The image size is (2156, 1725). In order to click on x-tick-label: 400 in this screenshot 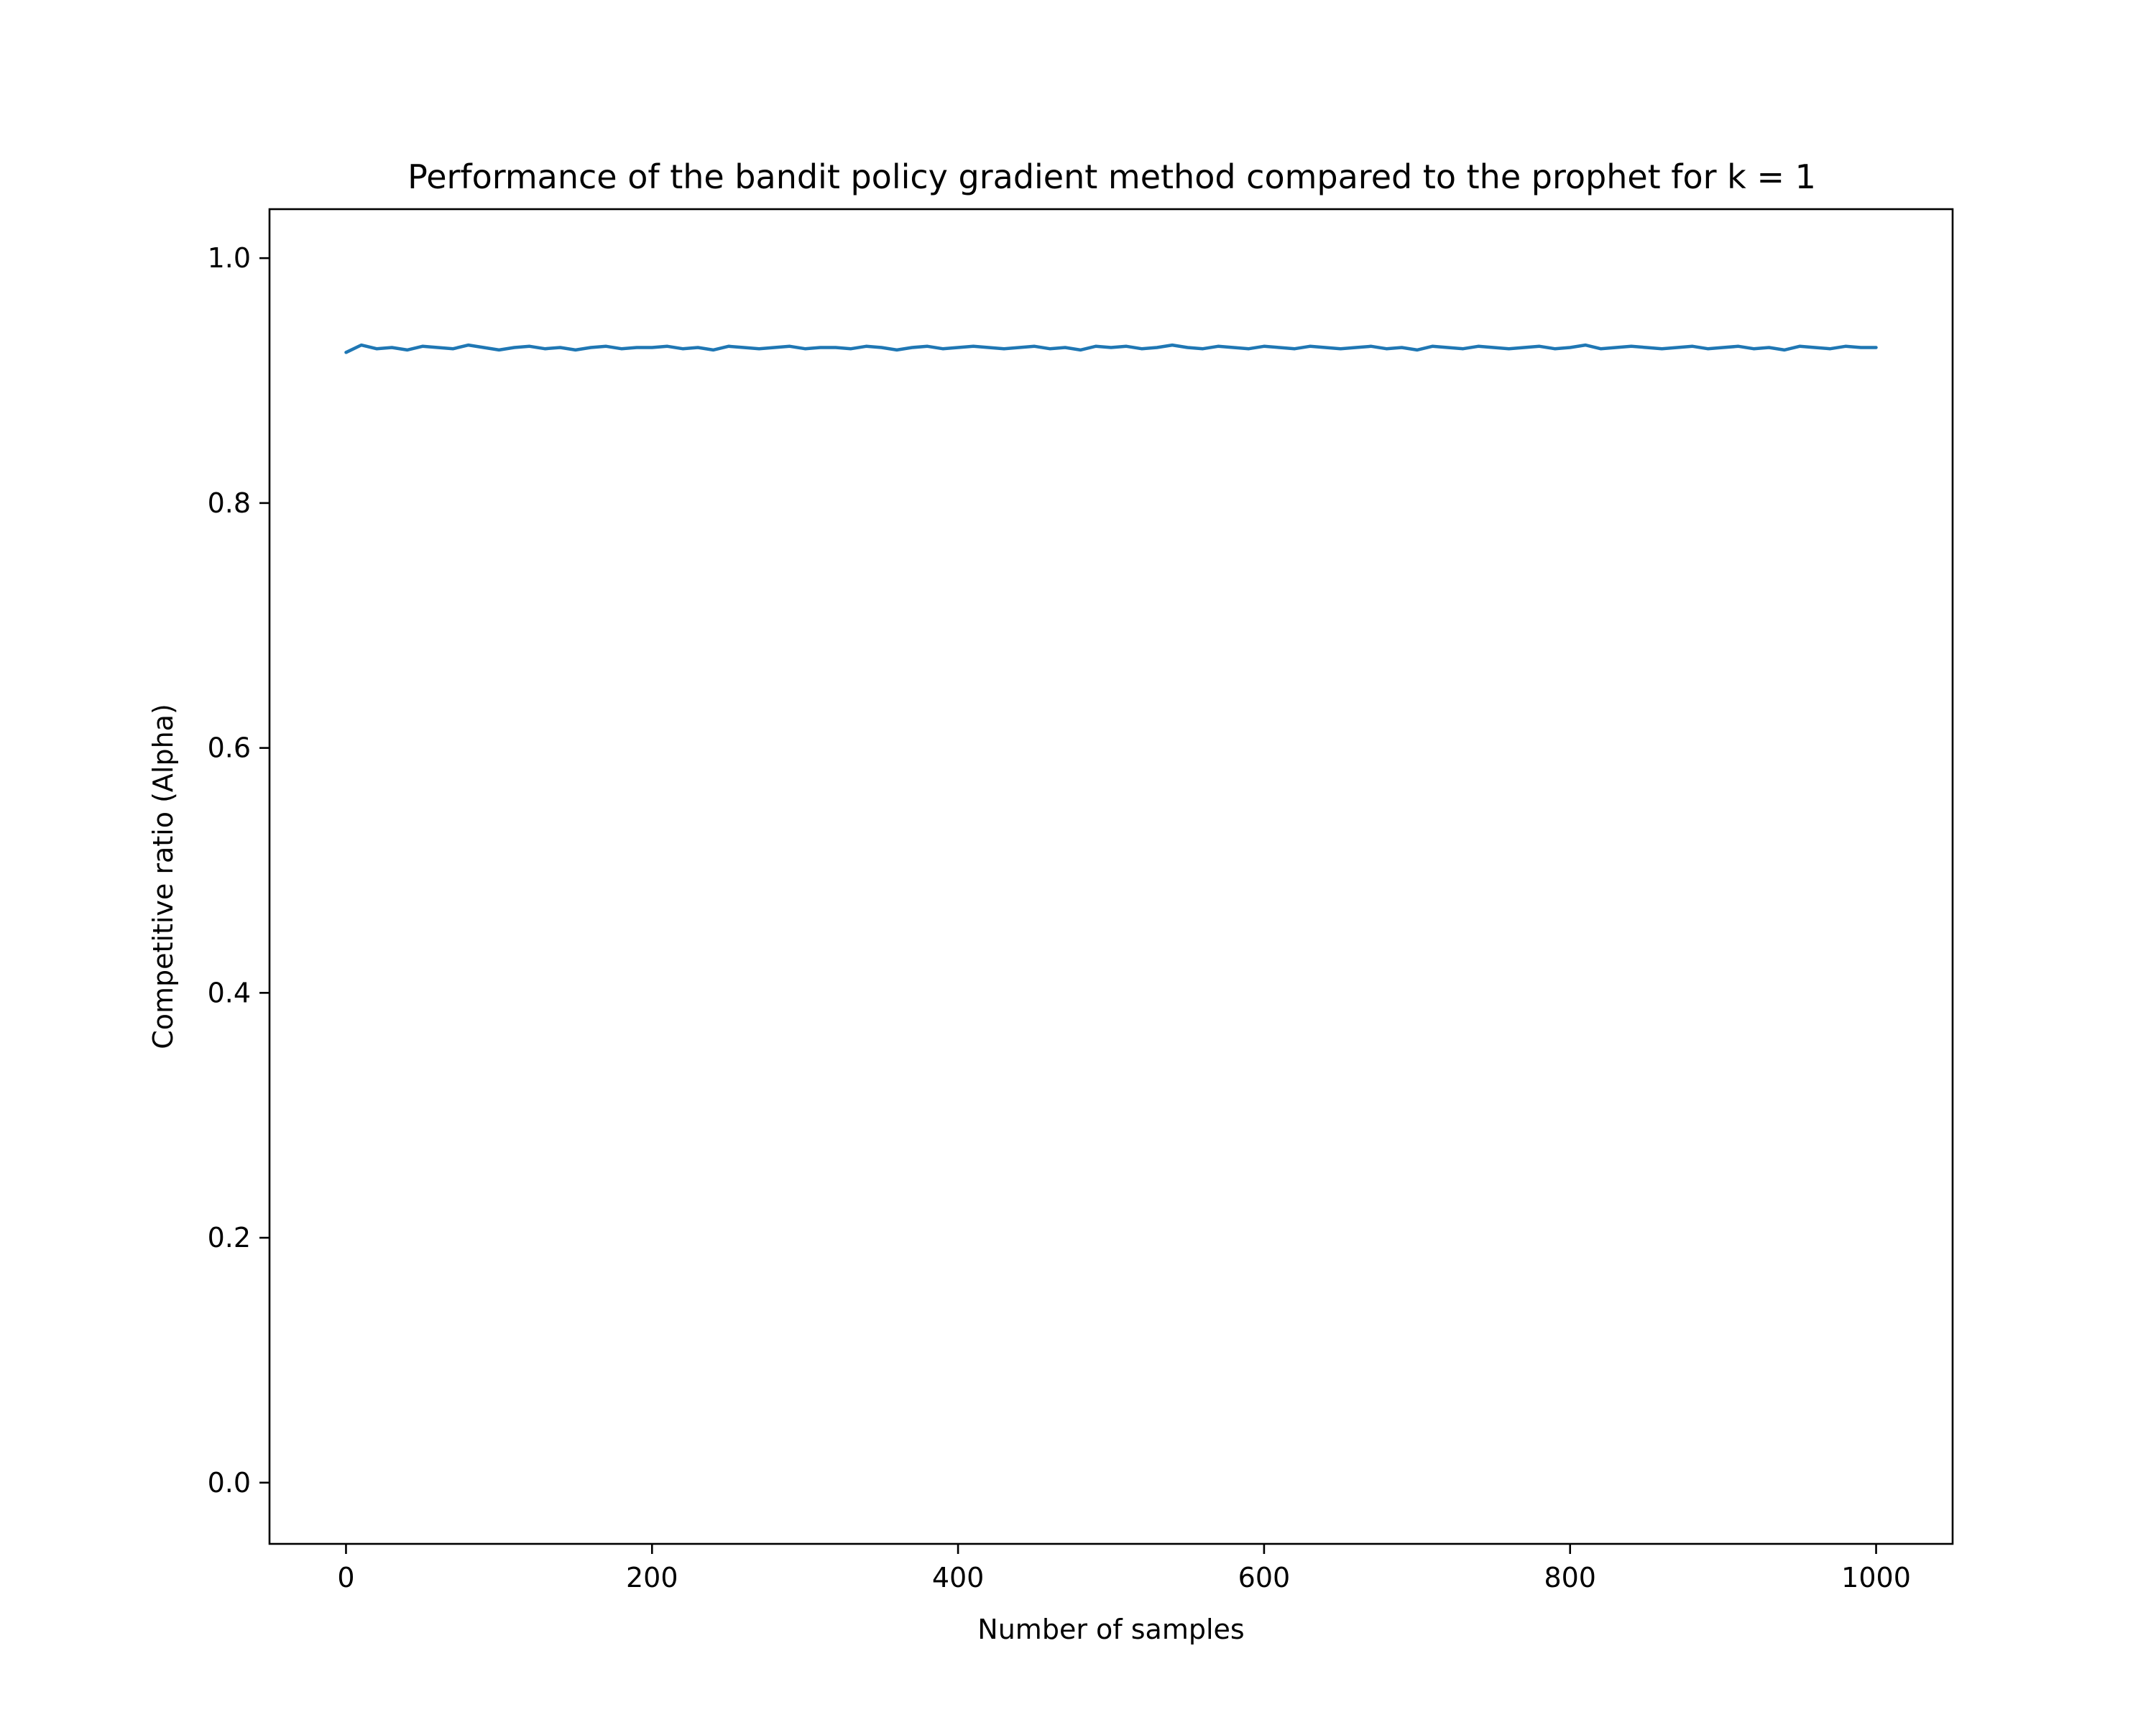, I will do `click(958, 1577)`.